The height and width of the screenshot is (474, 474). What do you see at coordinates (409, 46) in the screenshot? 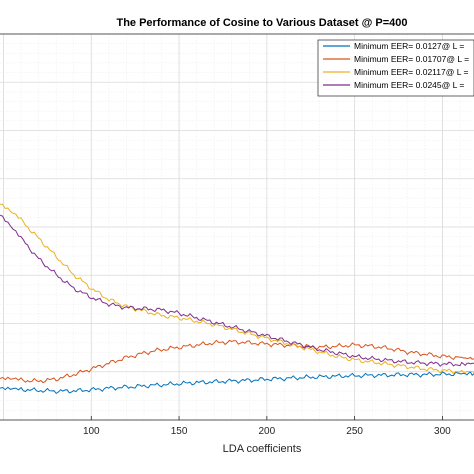
I see `legend-label-1: Minimum EER= 0.0127@ L =` at bounding box center [409, 46].